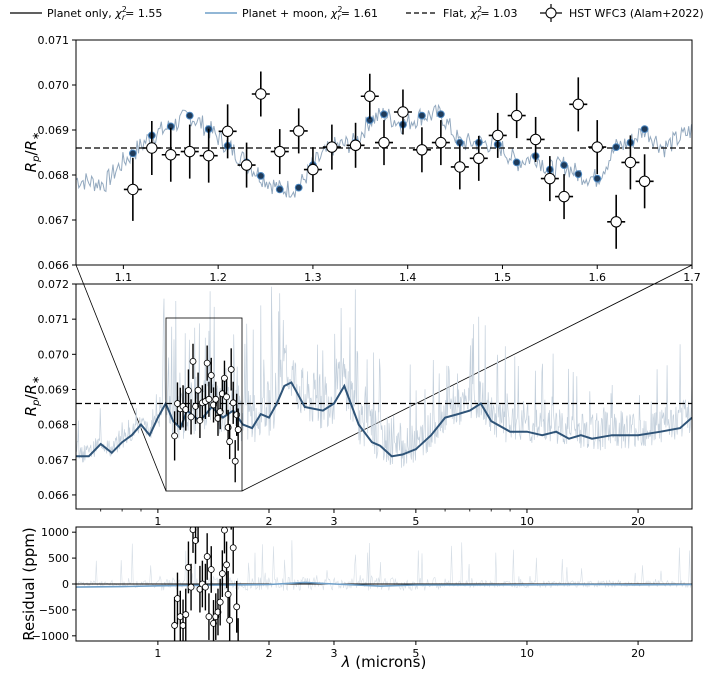 This screenshot has width=707, height=677. What do you see at coordinates (286, 13) in the screenshot?
I see `legend-label-planet-moon: Planet + moon,` at bounding box center [286, 13].